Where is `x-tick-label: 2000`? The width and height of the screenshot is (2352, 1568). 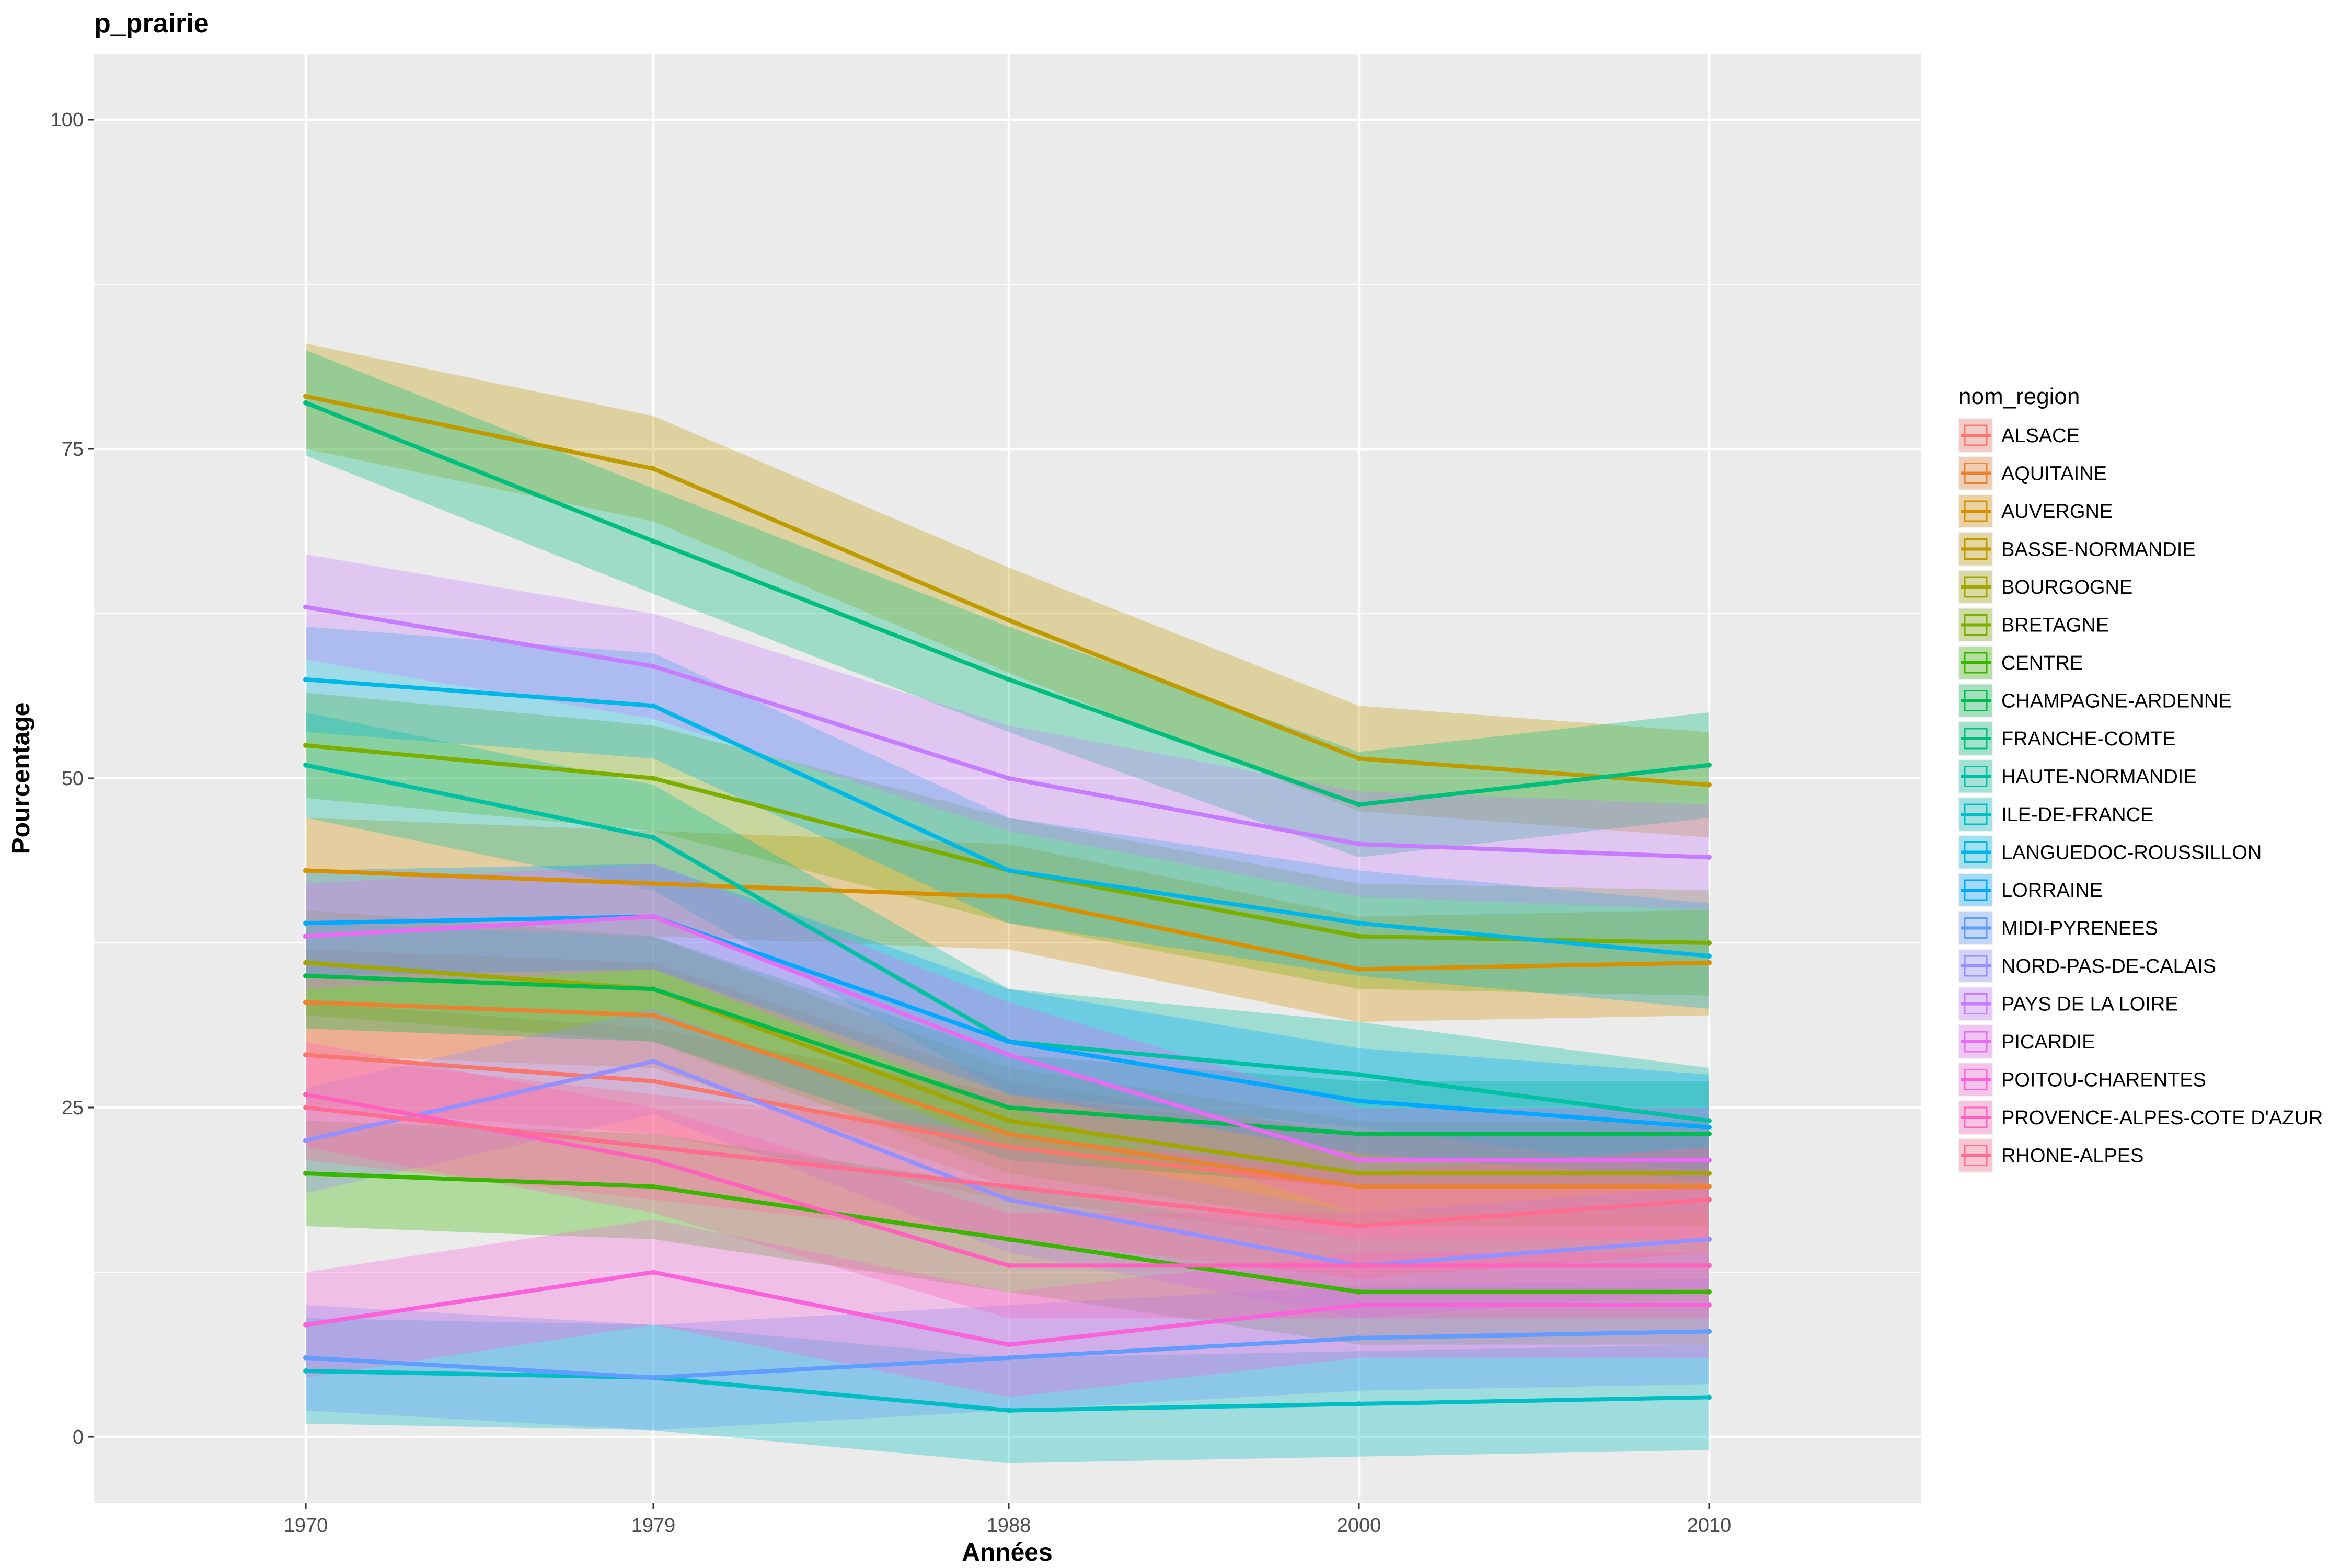 x-tick-label: 2000 is located at coordinates (1359, 1526).